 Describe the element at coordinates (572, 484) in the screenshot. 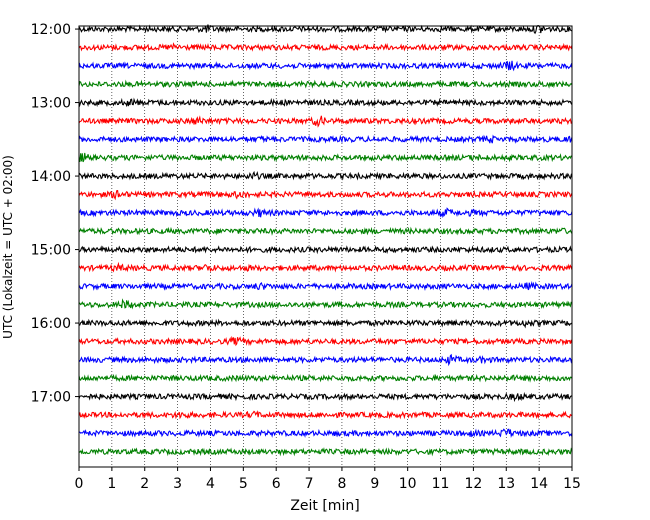

I see `x-tick-label: 15` at that location.